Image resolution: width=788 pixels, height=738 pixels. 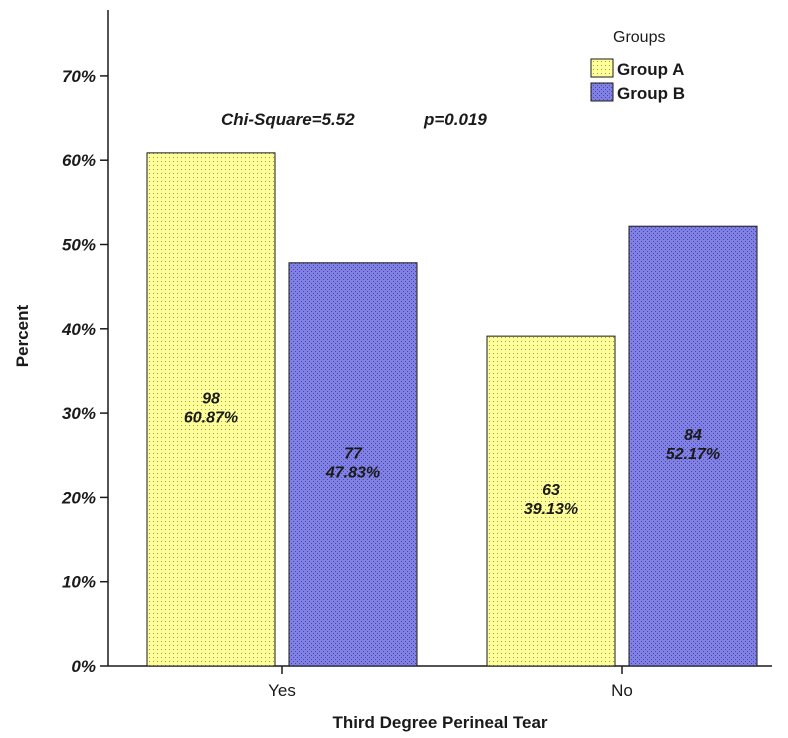 What do you see at coordinates (282, 690) in the screenshot?
I see `x-tick-label: Yes` at bounding box center [282, 690].